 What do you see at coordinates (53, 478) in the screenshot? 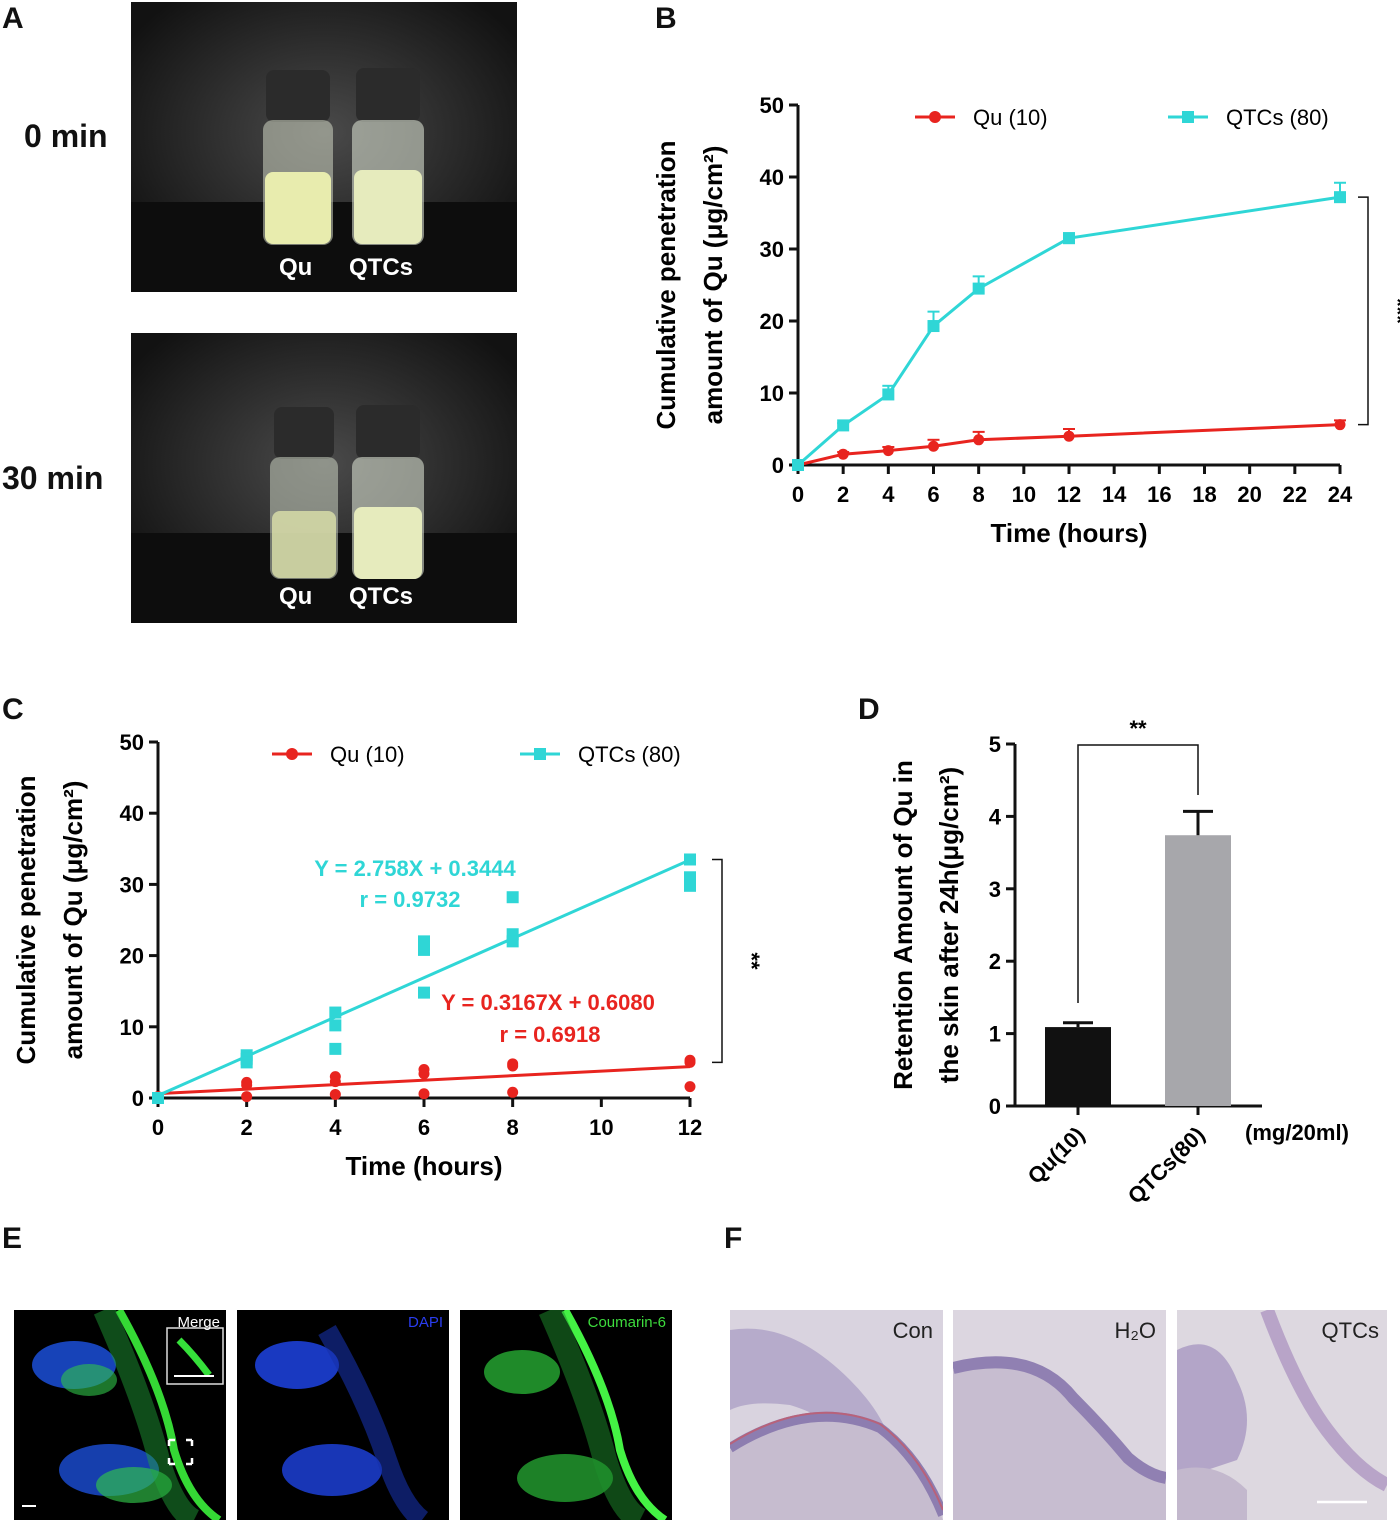
I see `time-label-30min: 30 min` at bounding box center [53, 478].